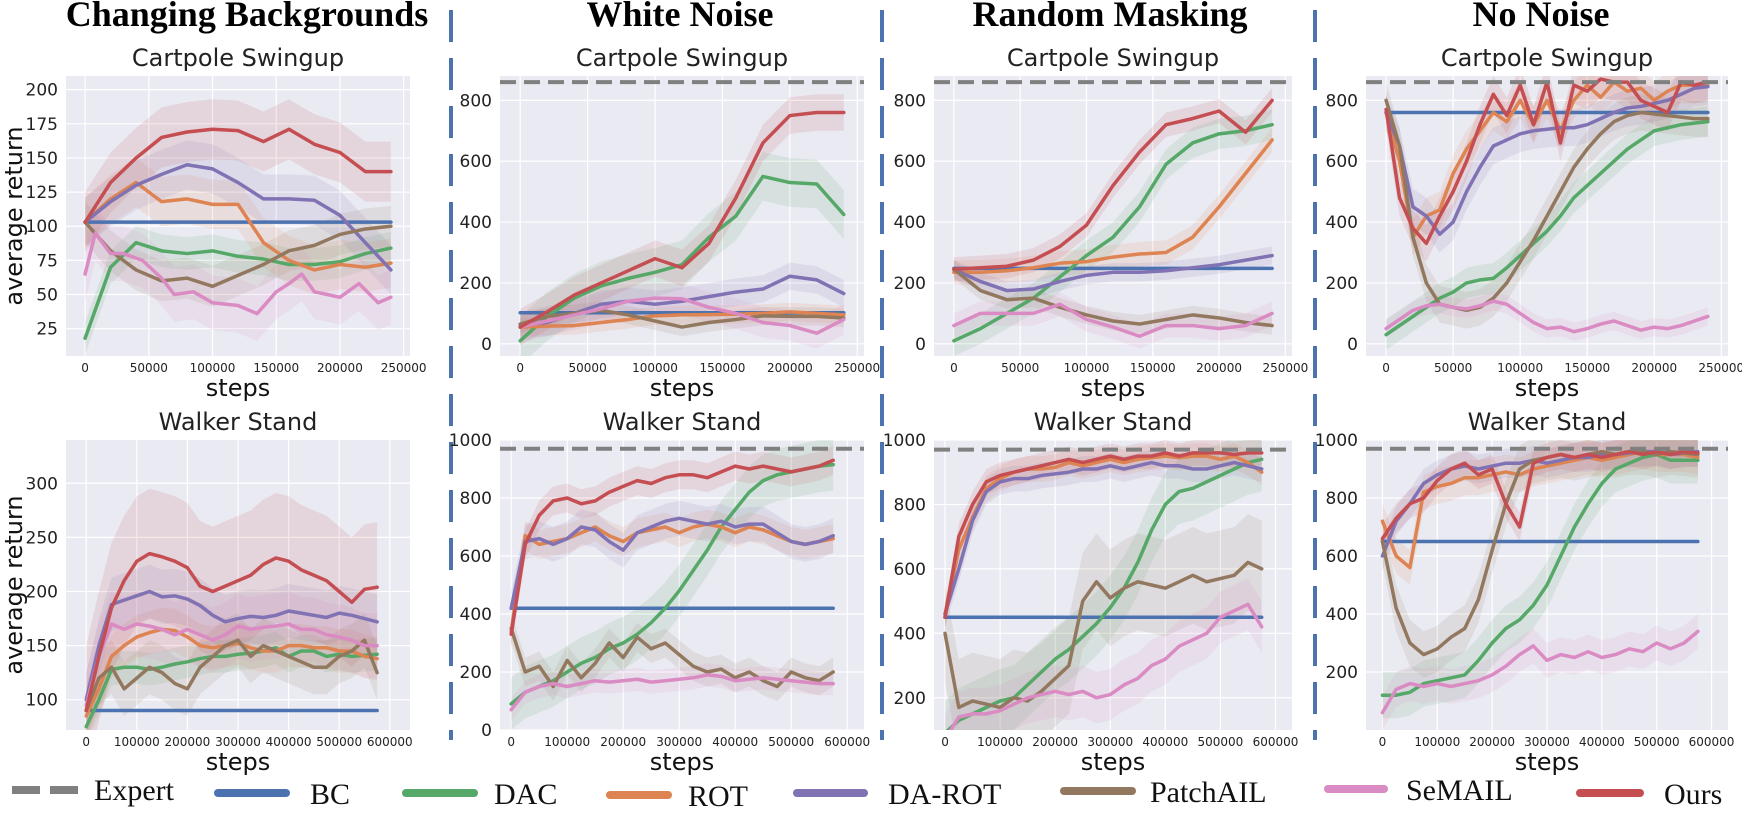 The height and width of the screenshot is (816, 1742). What do you see at coordinates (944, 794) in the screenshot?
I see `legend-label-da-rot: DA-ROT` at bounding box center [944, 794].